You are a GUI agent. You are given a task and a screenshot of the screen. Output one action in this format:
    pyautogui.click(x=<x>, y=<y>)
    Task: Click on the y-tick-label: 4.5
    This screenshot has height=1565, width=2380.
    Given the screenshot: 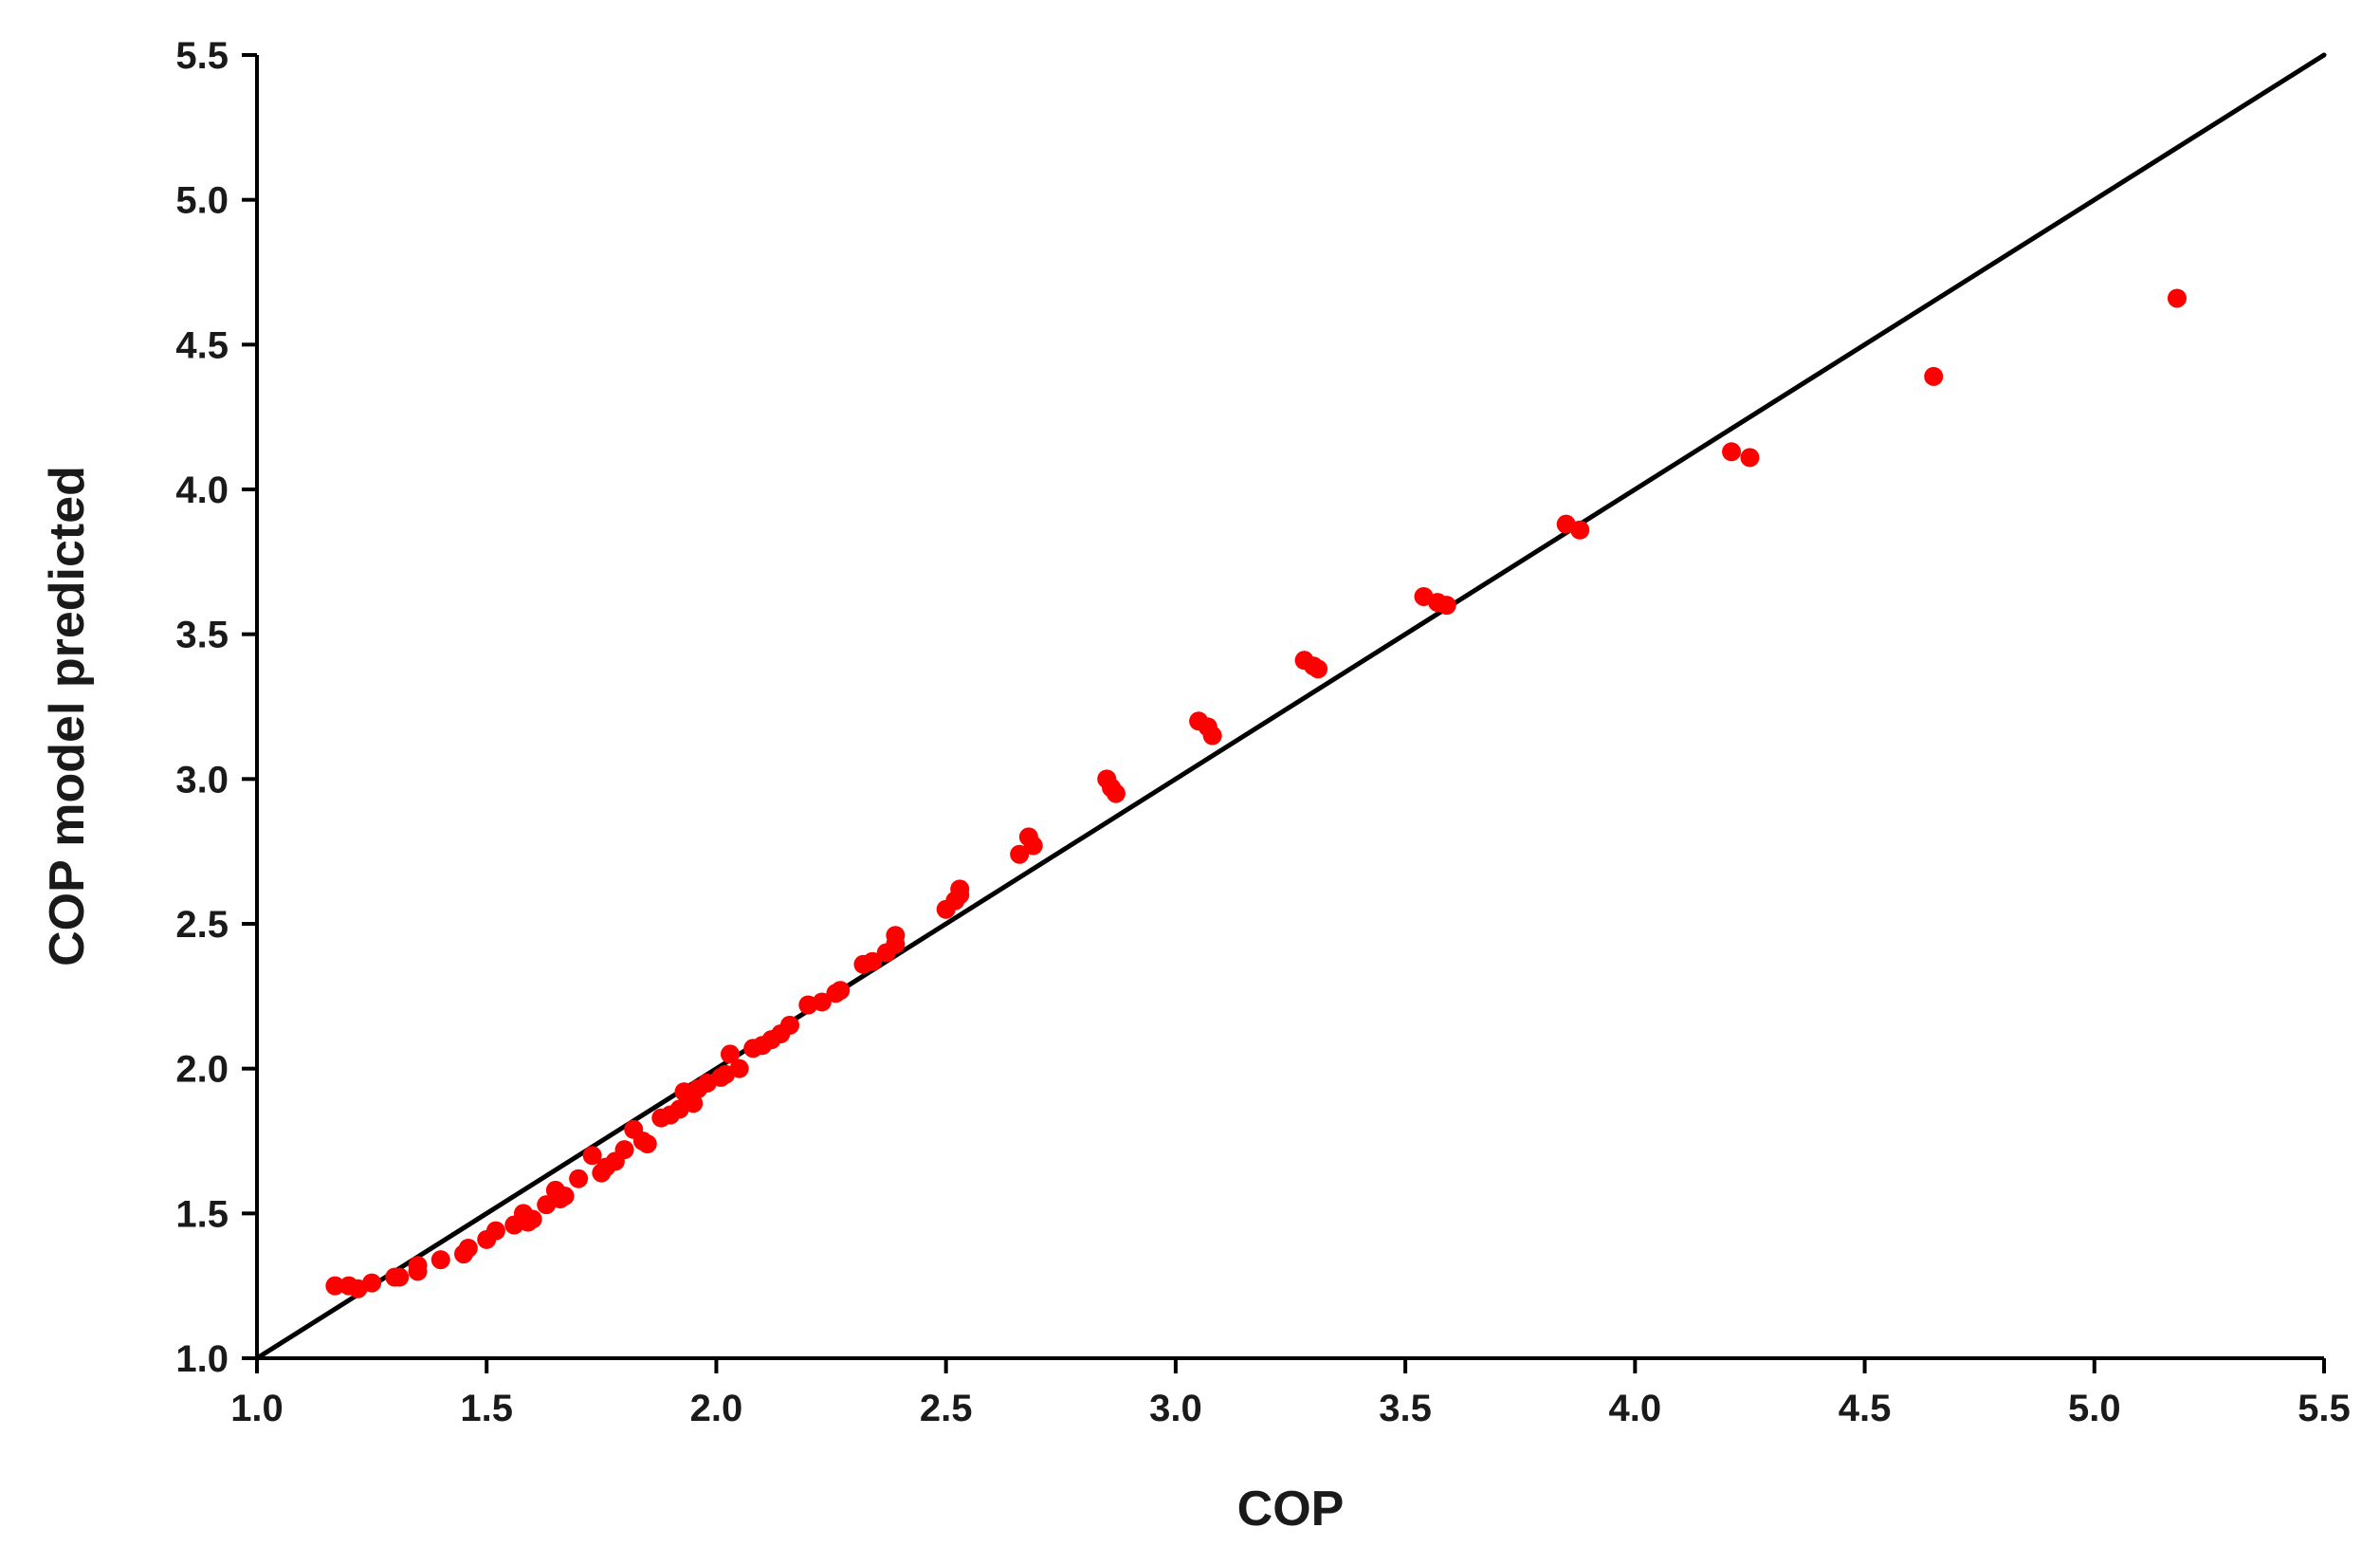 What is the action you would take?
    pyautogui.click(x=202, y=345)
    